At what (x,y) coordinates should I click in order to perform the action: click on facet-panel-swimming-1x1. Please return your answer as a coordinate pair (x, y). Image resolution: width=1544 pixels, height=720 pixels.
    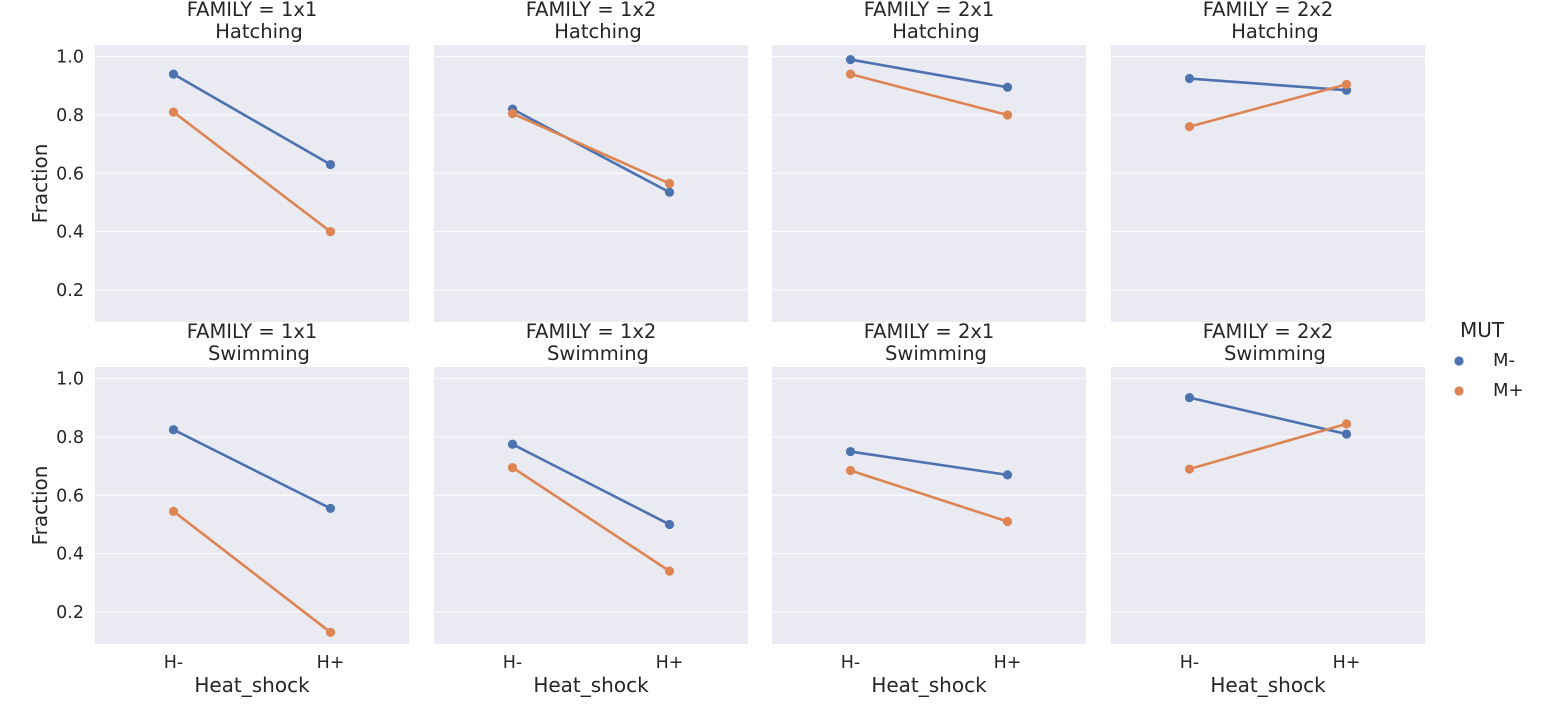
    Looking at the image, I should click on (252, 505).